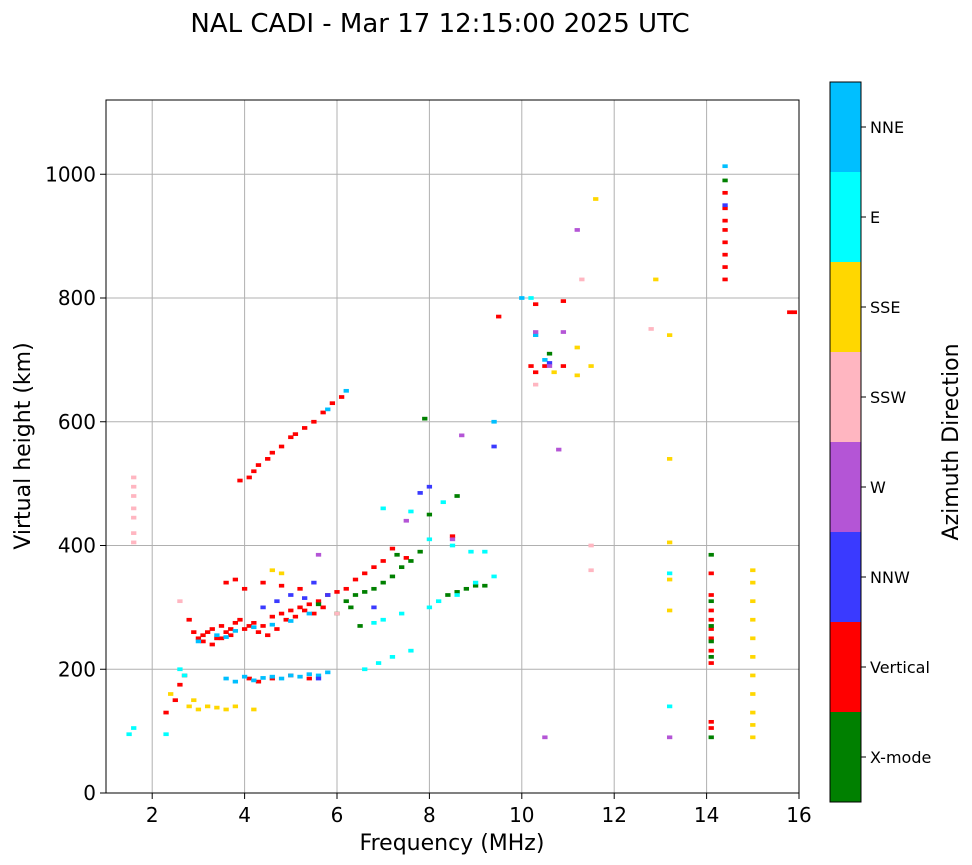 The width and height of the screenshot is (972, 865). I want to click on colorbar-tick-label: W, so click(878, 487).